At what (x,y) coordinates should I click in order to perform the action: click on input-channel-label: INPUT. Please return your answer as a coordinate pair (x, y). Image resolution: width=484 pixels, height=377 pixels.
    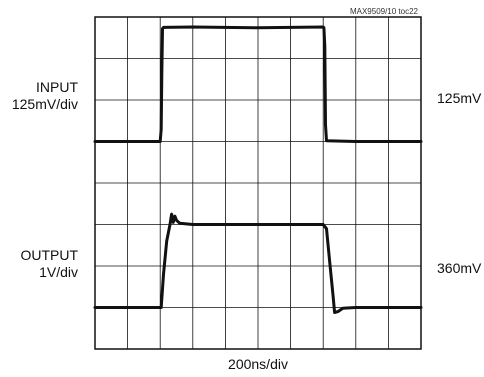
    Looking at the image, I should click on (57, 87).